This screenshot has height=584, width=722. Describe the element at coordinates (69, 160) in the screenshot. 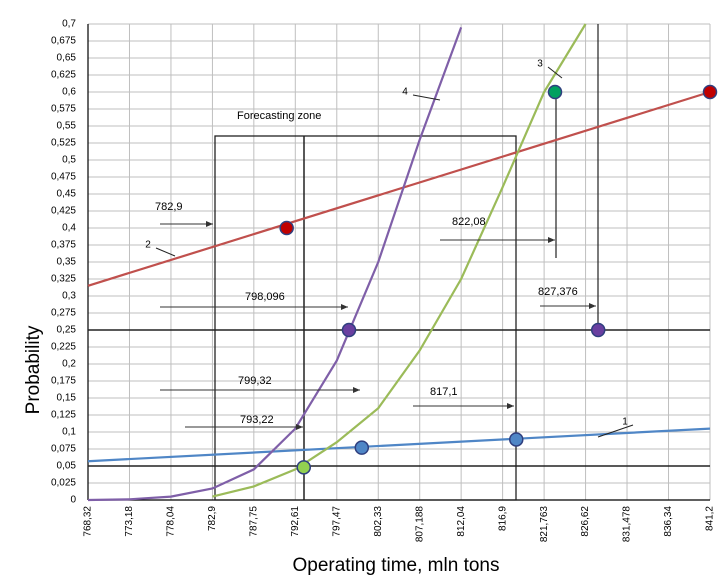

I see `y-tick-label: 0,5` at that location.